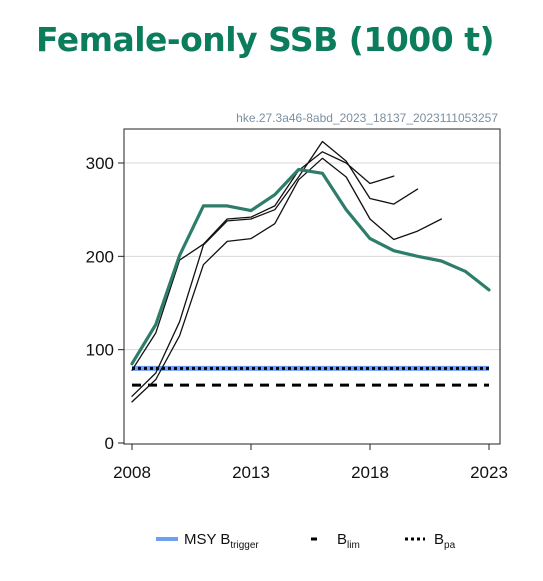  What do you see at coordinates (310, 376) in the screenshot?
I see `reference-lines` at bounding box center [310, 376].